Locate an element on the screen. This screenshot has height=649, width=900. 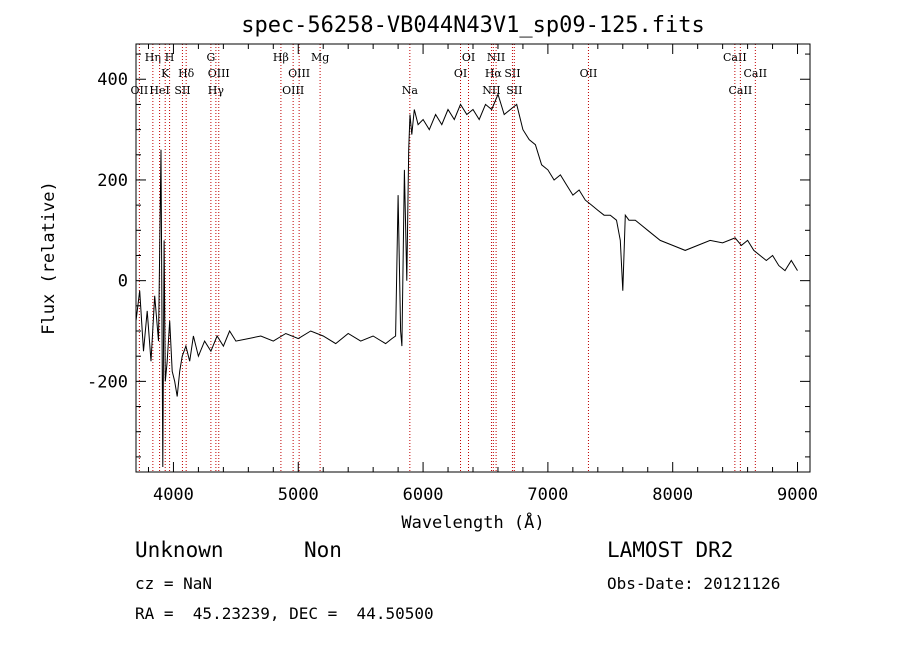
y-tick-label: 0 is located at coordinates (123, 282).